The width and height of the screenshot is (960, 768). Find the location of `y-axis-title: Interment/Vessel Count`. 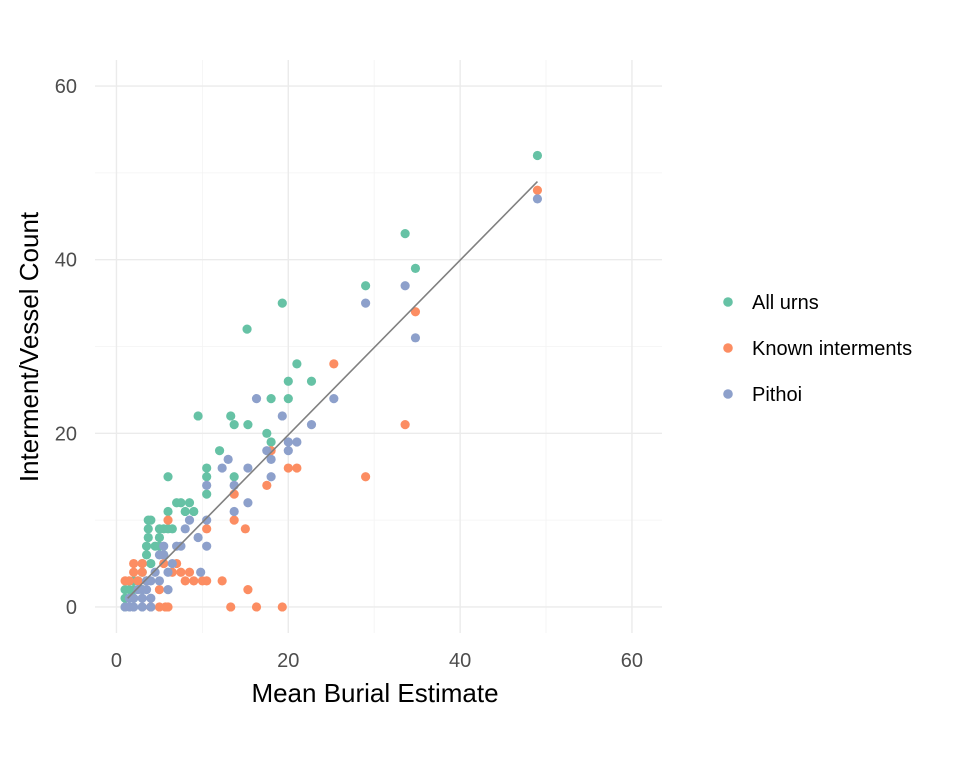

y-axis-title: Interment/Vessel Count is located at coordinates (29, 346).